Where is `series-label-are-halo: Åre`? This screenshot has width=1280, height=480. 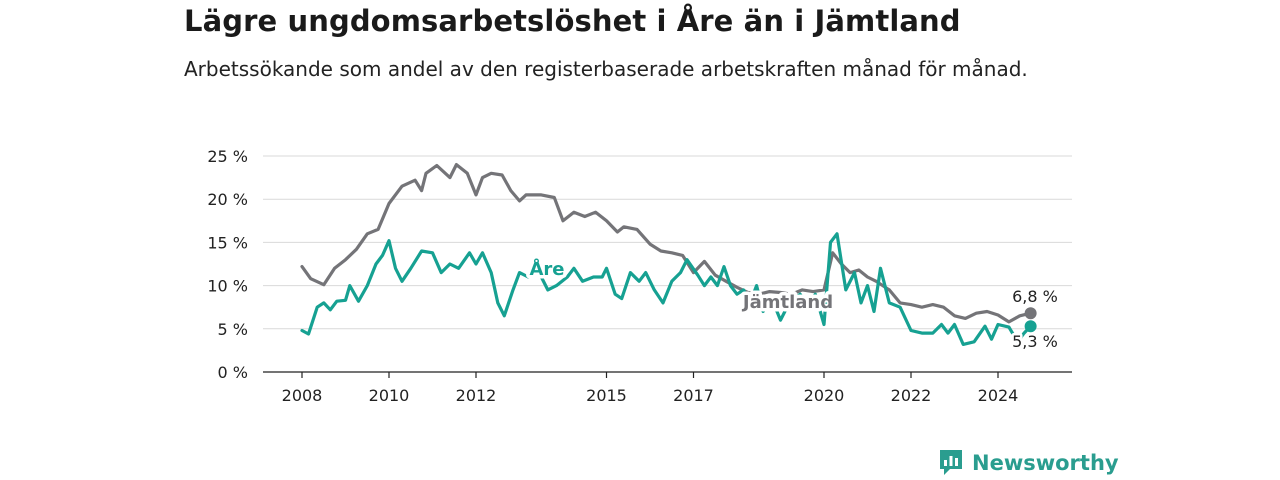 series-label-are-halo: Åre is located at coordinates (546, 268).